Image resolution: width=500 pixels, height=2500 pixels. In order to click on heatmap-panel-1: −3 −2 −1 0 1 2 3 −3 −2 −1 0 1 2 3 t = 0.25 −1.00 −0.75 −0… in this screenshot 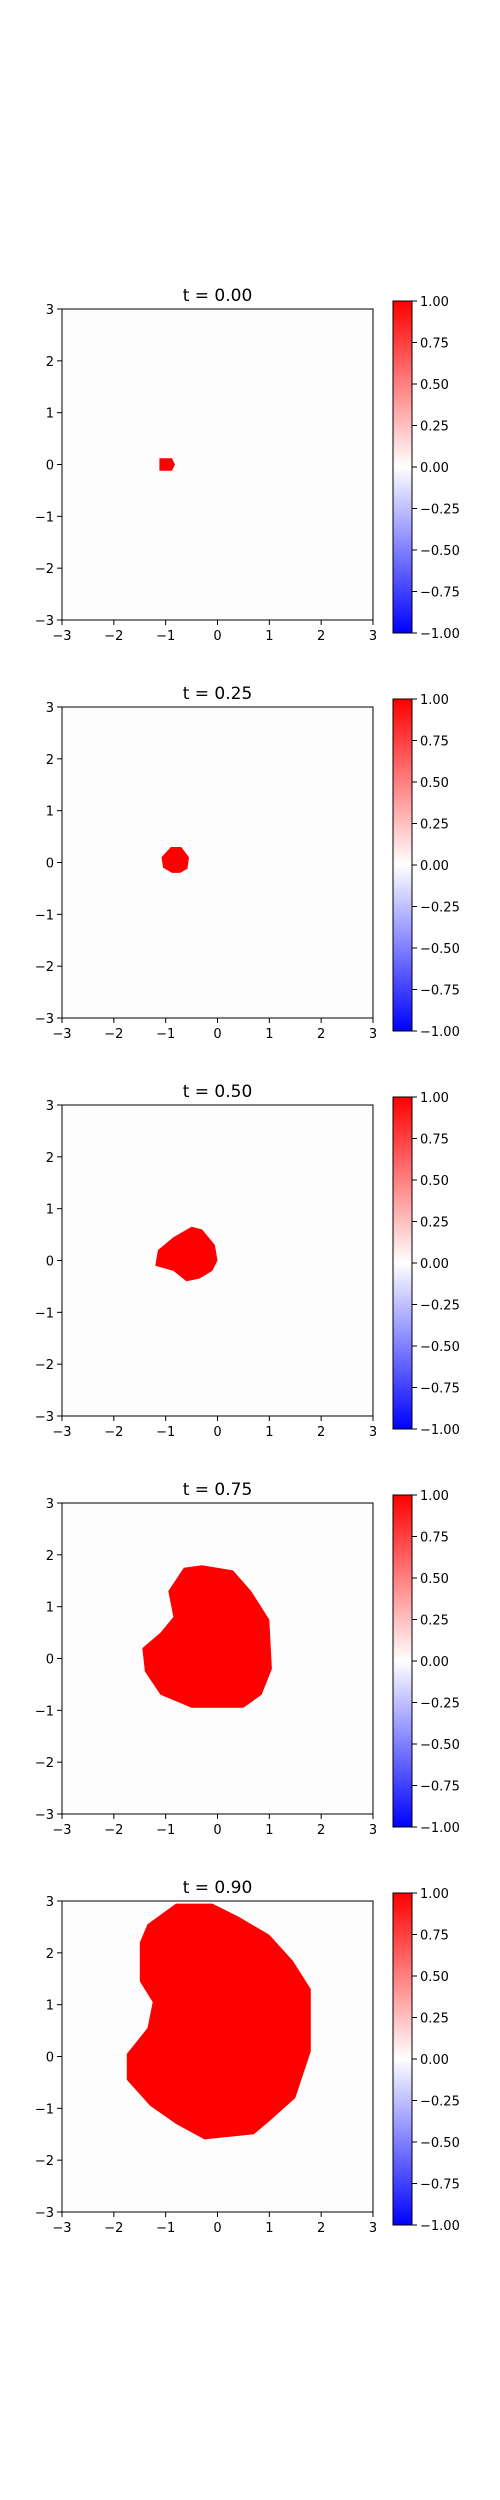, I will do `click(247, 863)`.